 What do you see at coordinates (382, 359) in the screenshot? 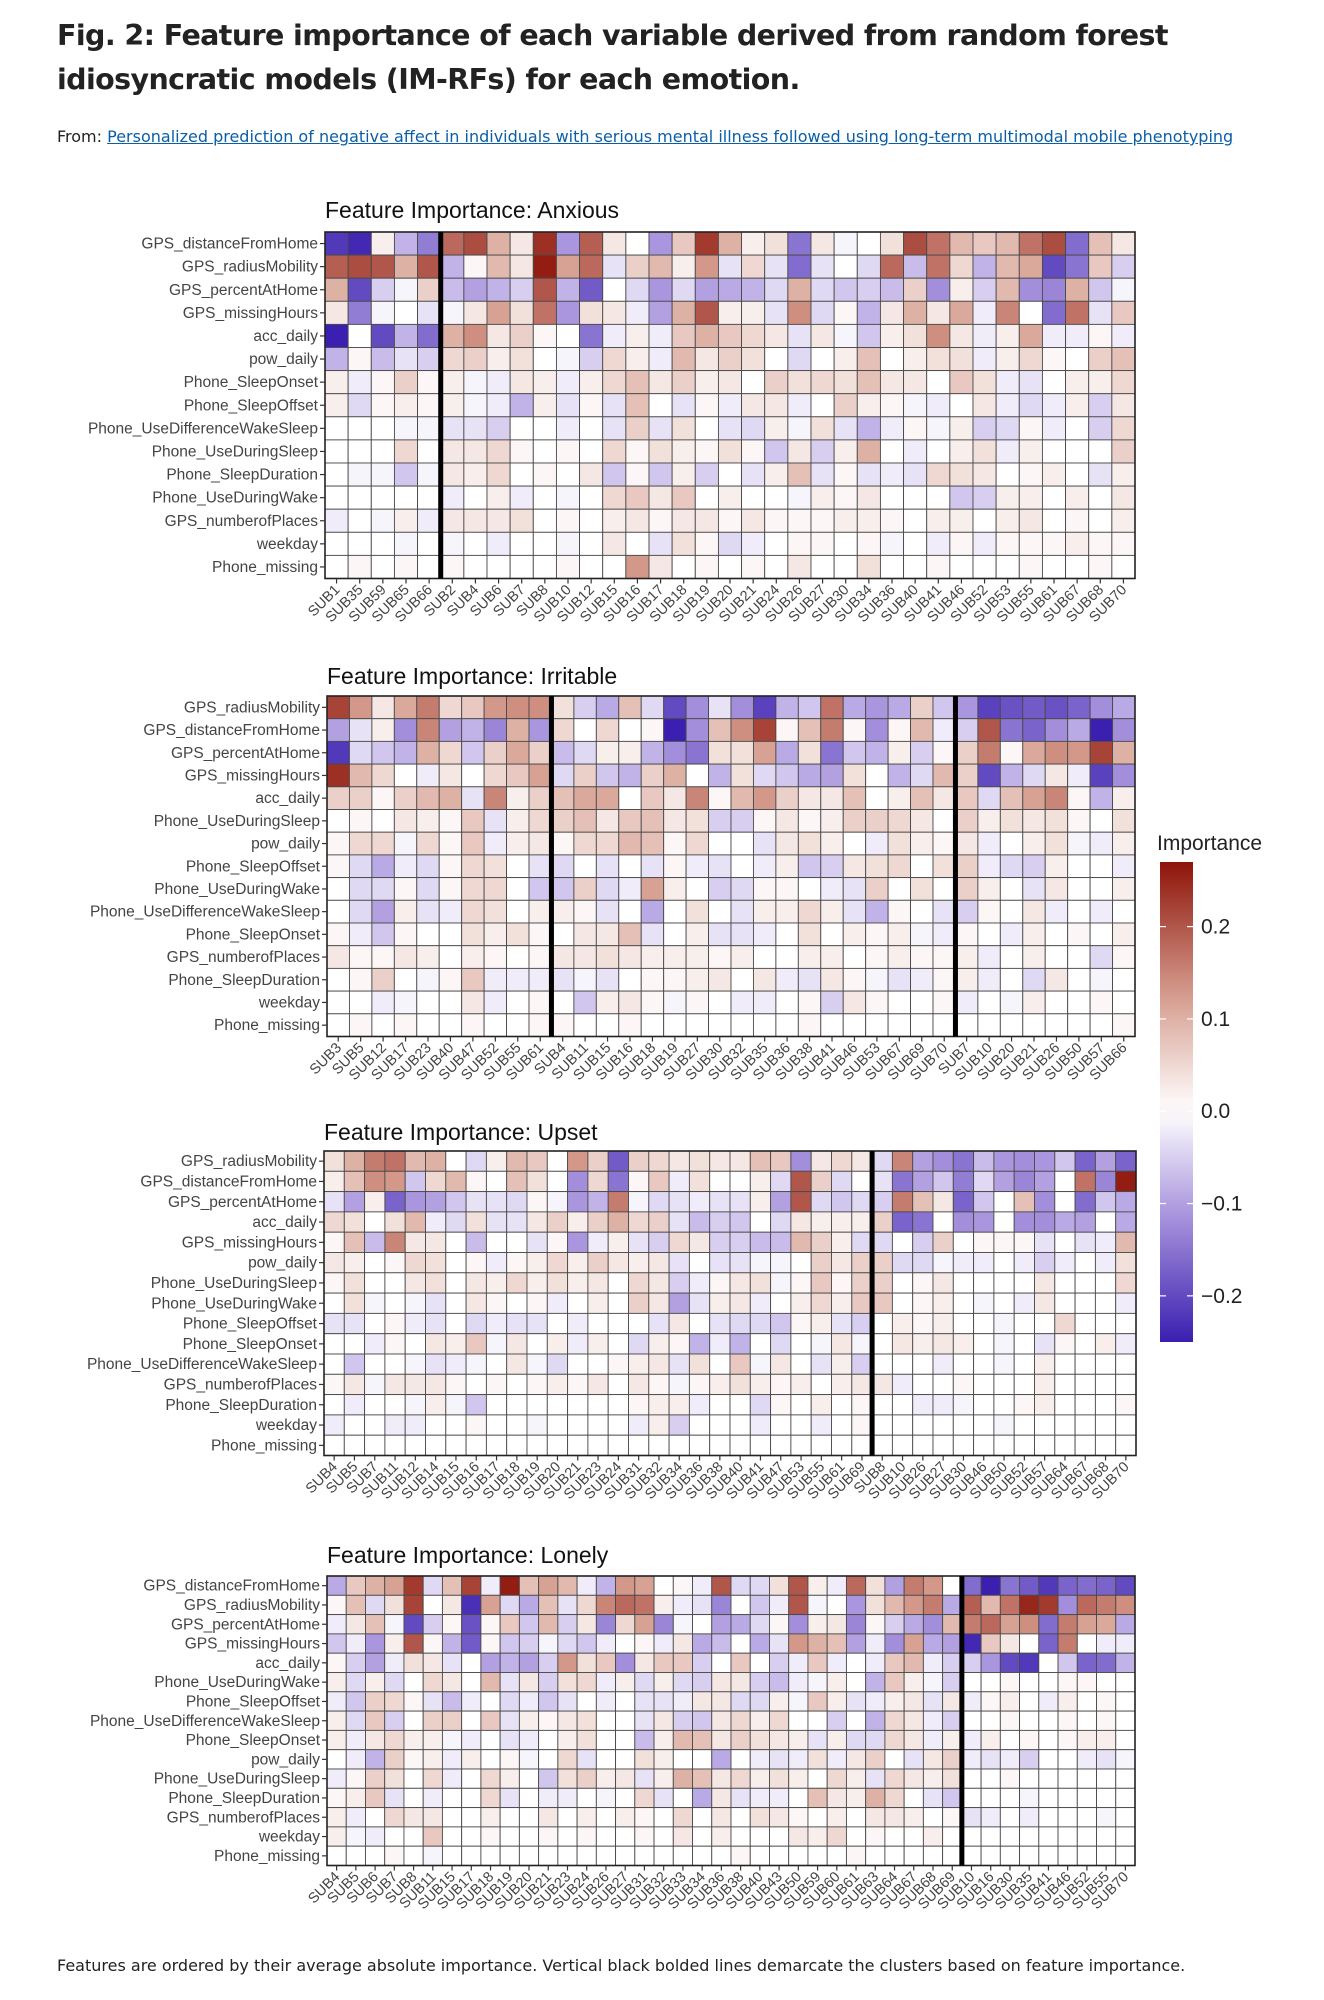
I see `heatmap-cell-pow-daily-sub59` at bounding box center [382, 359].